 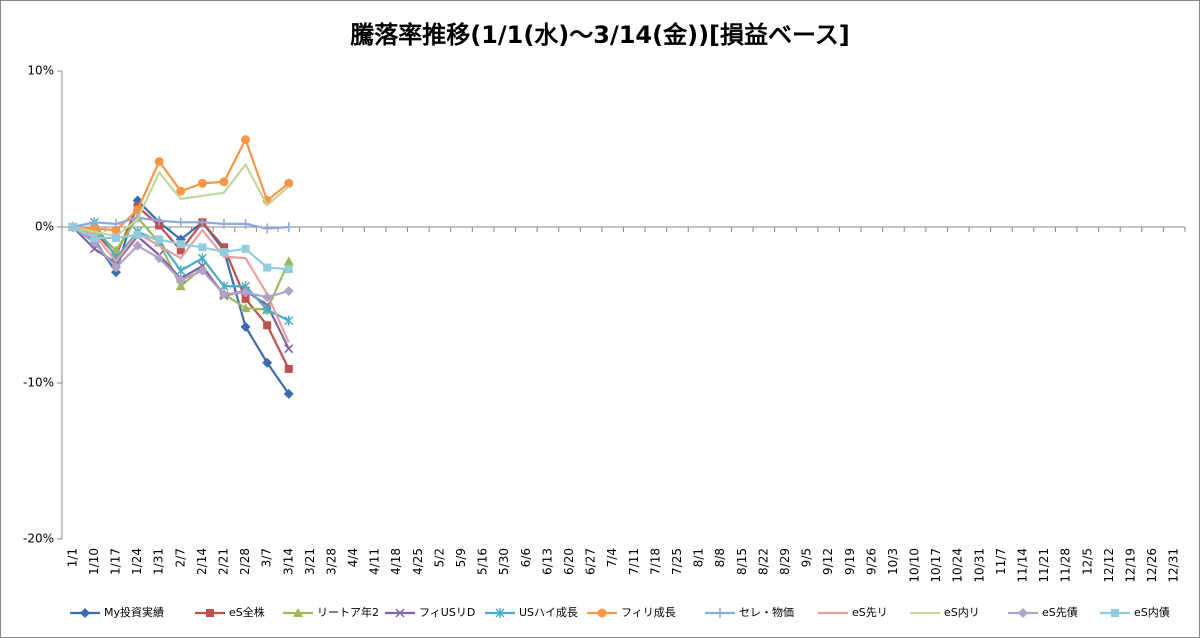 I want to click on x-tick-label: 12/31, so click(x=1174, y=565).